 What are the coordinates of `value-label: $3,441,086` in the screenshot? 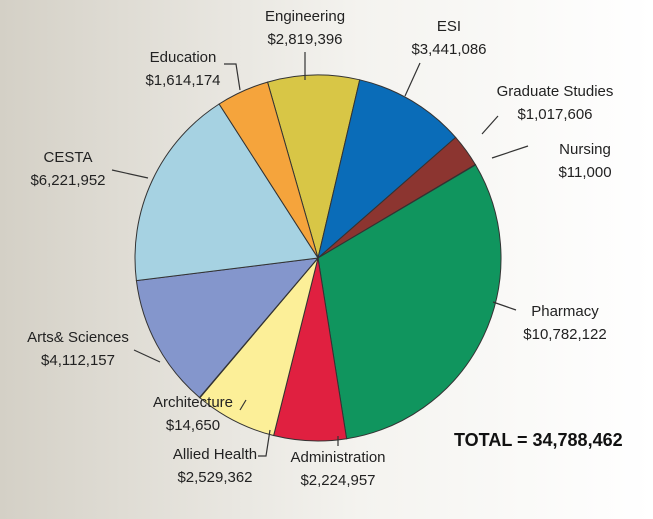 It's located at (448, 49).